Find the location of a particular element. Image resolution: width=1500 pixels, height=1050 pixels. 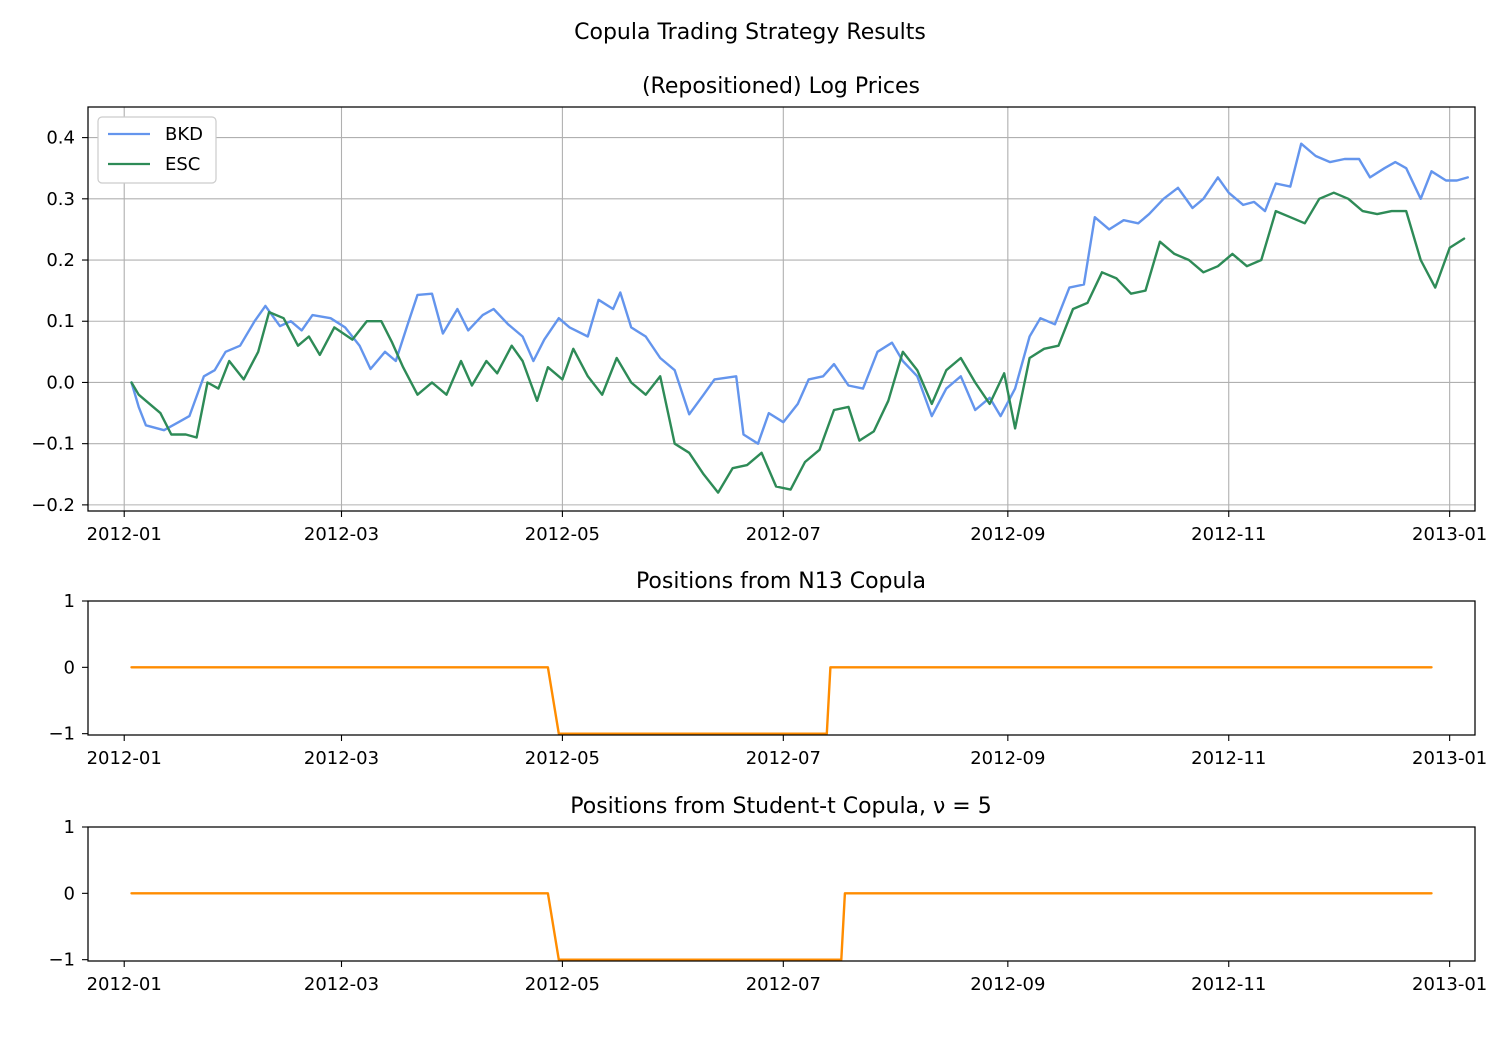

panel-3-frame is located at coordinates (781, 894).